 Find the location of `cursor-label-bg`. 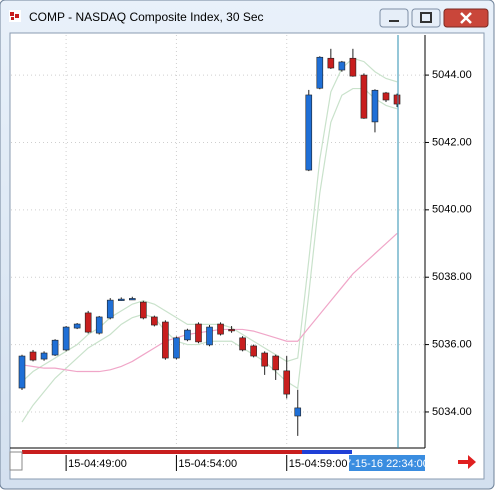

cursor-label-bg is located at coordinates (387, 463).